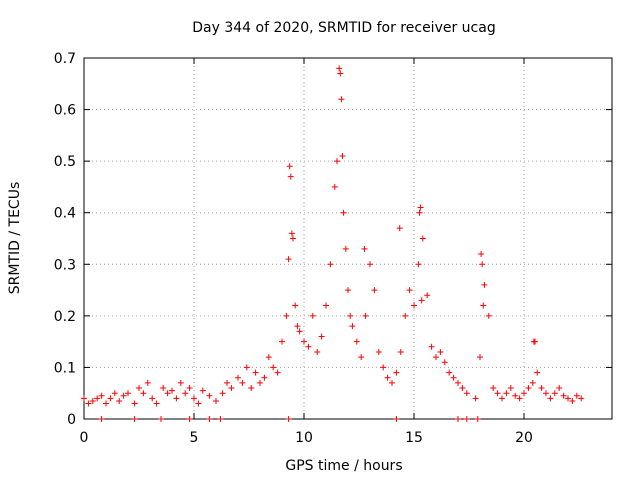 The image size is (640, 480). Describe the element at coordinates (524, 438) in the screenshot. I see `x-tick-label: 20` at that location.